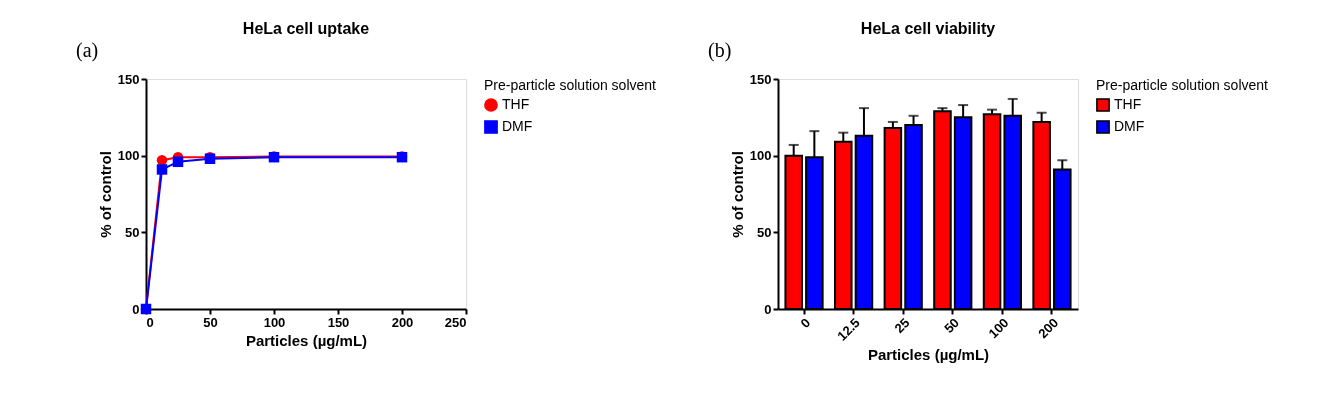 This screenshot has height=398, width=1323. What do you see at coordinates (306, 28) in the screenshot?
I see `chart-title: HeLa cell uptake` at bounding box center [306, 28].